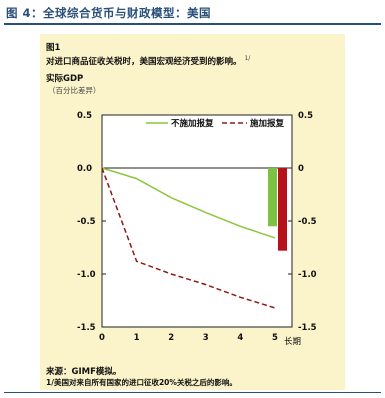  What do you see at coordinates (74, 90) in the screenshot?
I see `y-axis-unit: （百分比差异）` at bounding box center [74, 90].